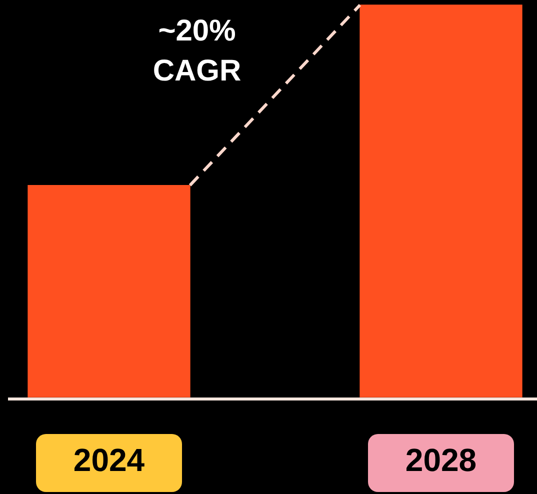 The width and height of the screenshot is (537, 494). What do you see at coordinates (197, 51) in the screenshot?
I see `annotation: ~20% CAGR` at bounding box center [197, 51].